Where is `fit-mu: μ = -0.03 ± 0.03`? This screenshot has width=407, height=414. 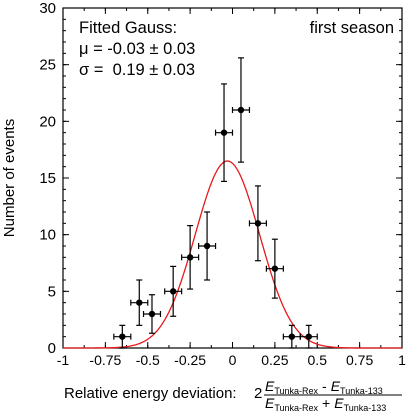
fit-mu: μ = -0.03 ± 0.03 is located at coordinates (137, 49).